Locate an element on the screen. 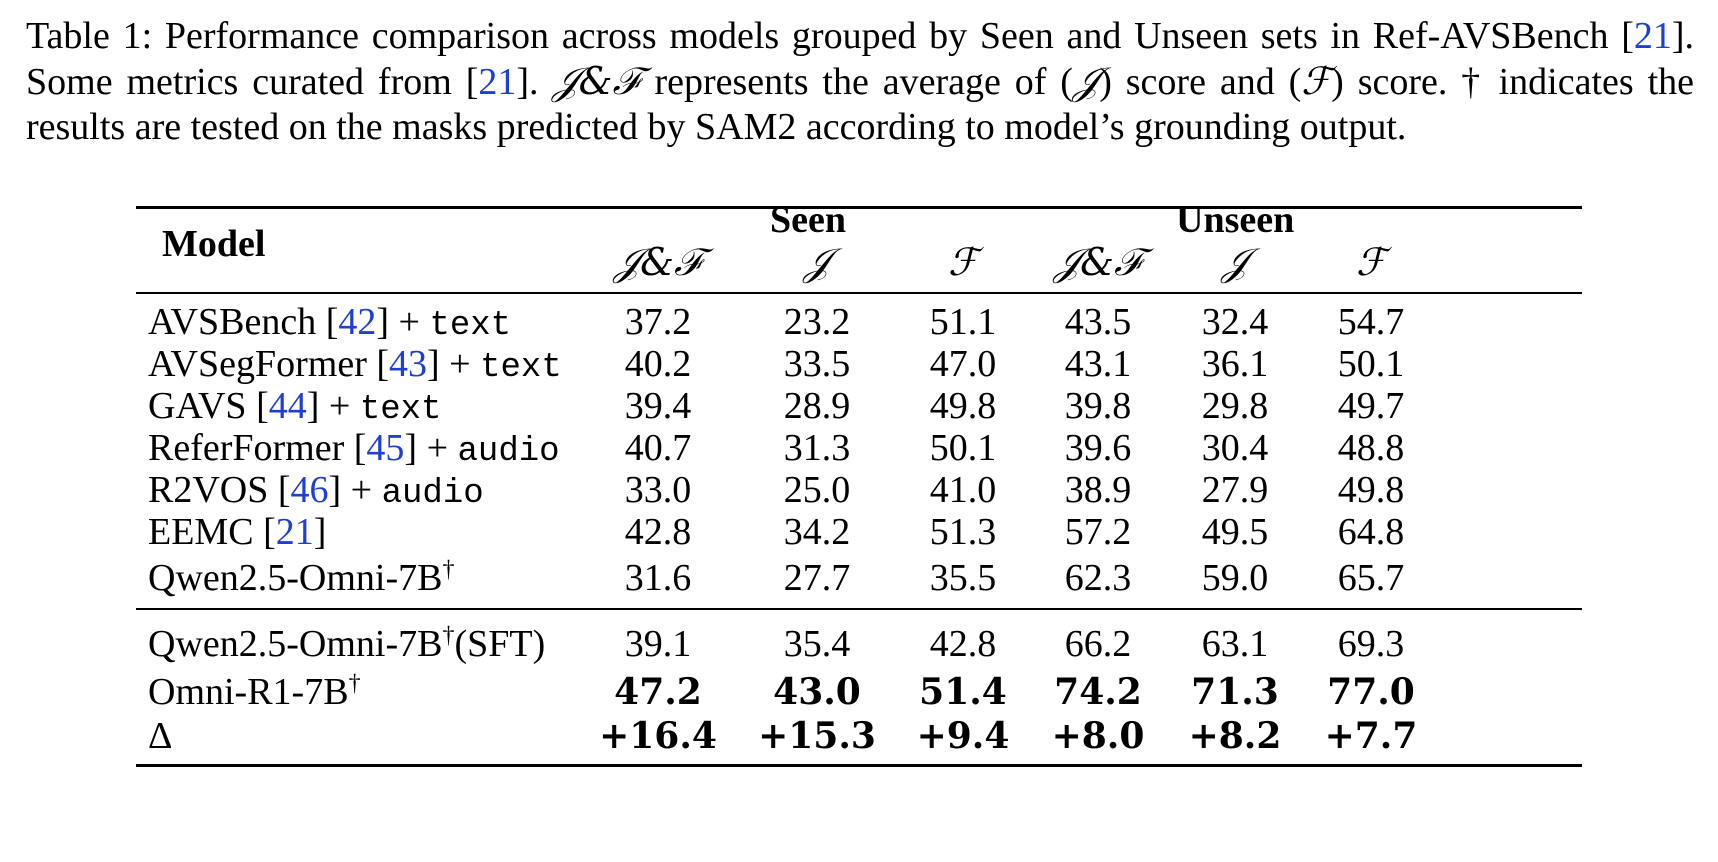 This screenshot has width=1718, height=862. value-cell: 40.2 is located at coordinates (658, 364).